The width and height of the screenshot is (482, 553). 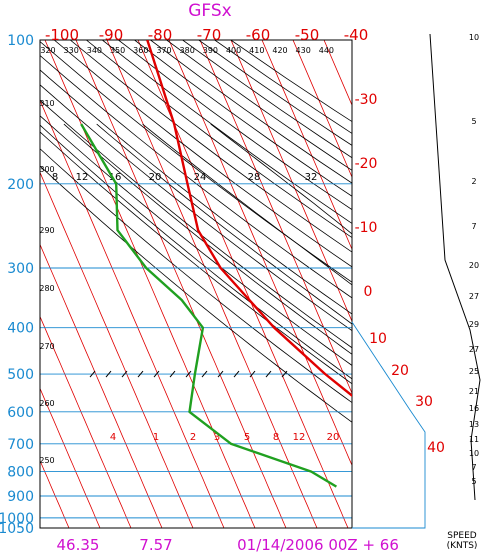 I want to click on top-temperature-label: -50, so click(x=307, y=35).